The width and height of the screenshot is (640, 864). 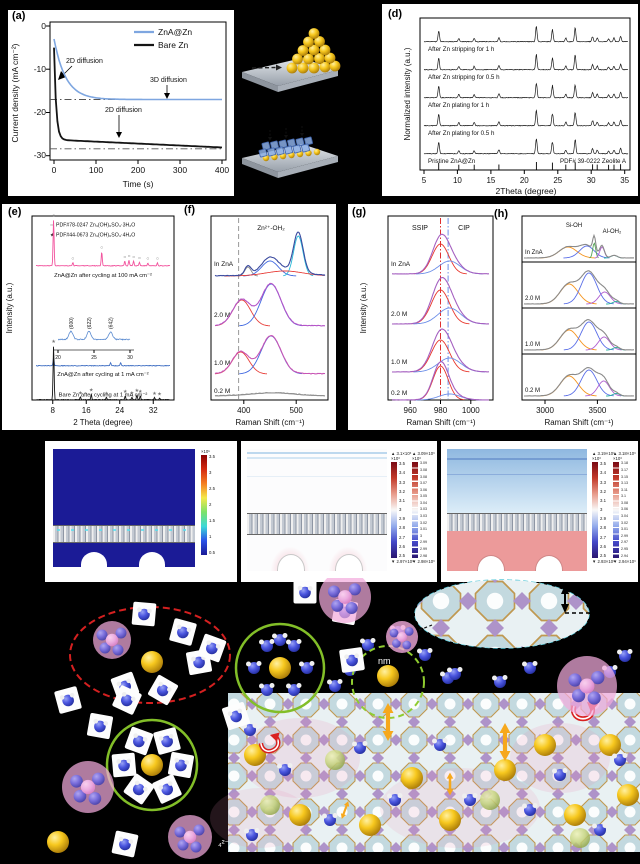 What do you see at coordinates (124, 530) in the screenshot?
I see `sim1-flux-marks` at bounding box center [124, 530].